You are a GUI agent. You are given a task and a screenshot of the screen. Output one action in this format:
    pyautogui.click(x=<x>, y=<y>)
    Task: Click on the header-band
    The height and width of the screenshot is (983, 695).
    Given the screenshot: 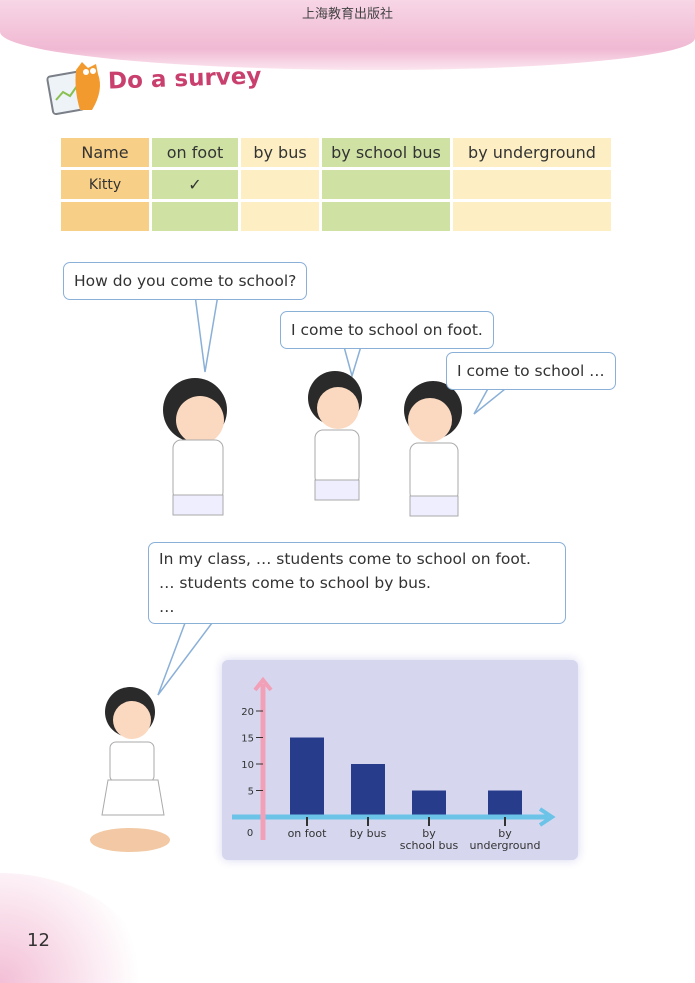 What is the action you would take?
    pyautogui.click(x=347, y=35)
    